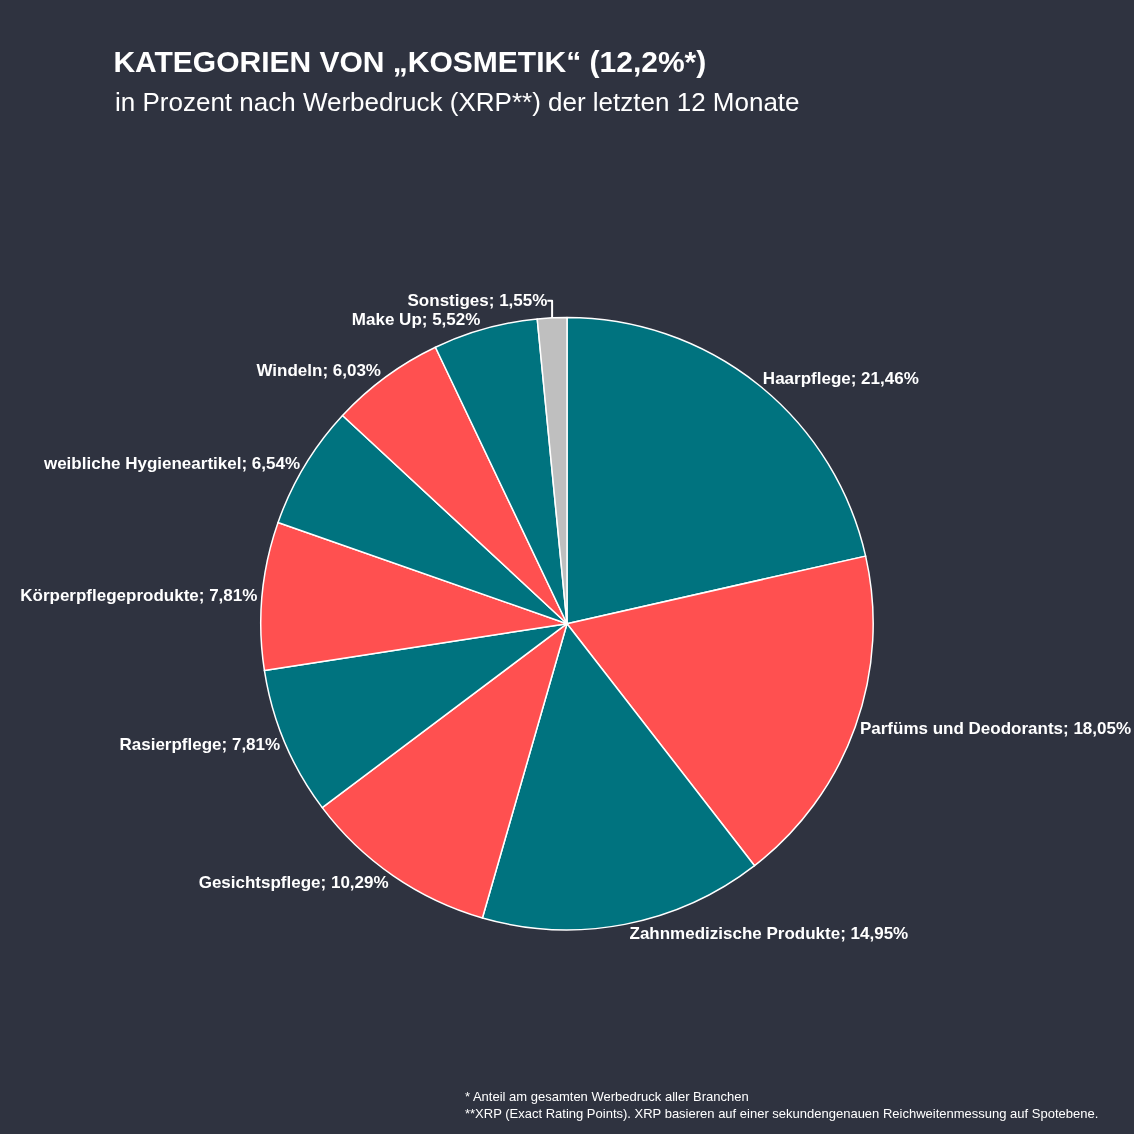 The height and width of the screenshot is (1134, 1134). What do you see at coordinates (840, 379) in the screenshot?
I see `slice-label: Haarpflege; 21,46%` at bounding box center [840, 379].